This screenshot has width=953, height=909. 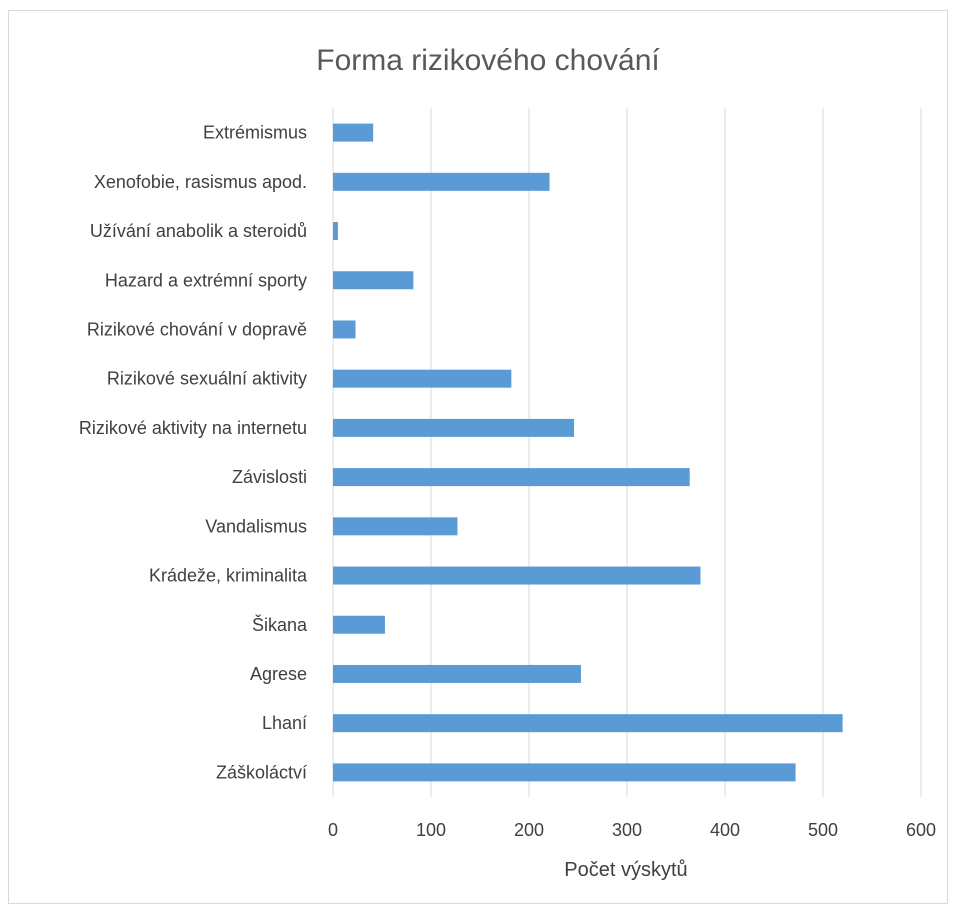 What do you see at coordinates (921, 830) in the screenshot?
I see `x-tick-label: 600` at bounding box center [921, 830].